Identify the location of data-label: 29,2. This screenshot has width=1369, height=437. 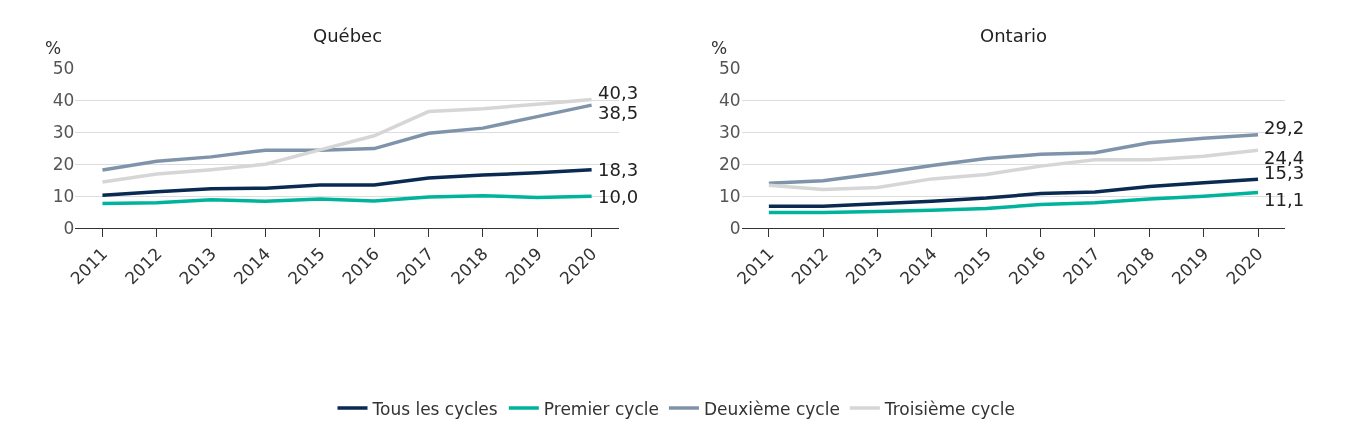
(1284, 127).